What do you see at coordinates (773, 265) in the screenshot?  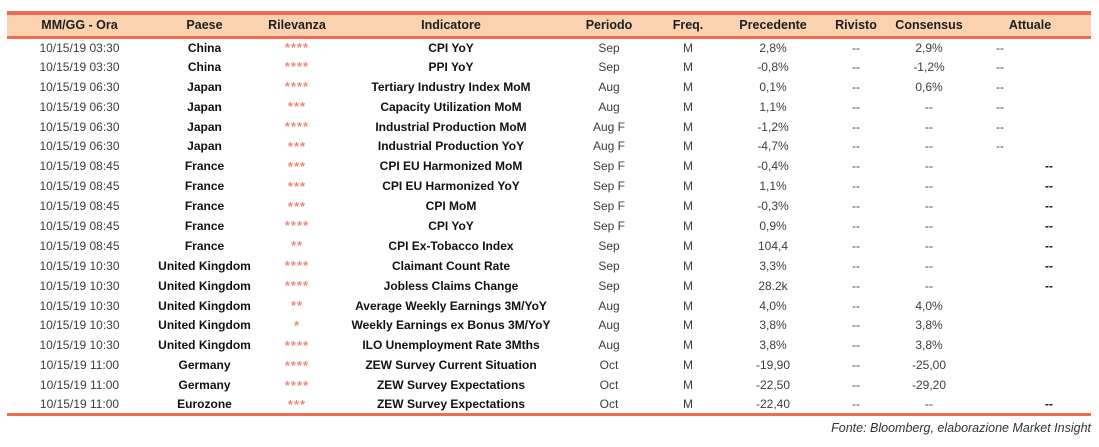 I see `cell-previous: 3,3%` at bounding box center [773, 265].